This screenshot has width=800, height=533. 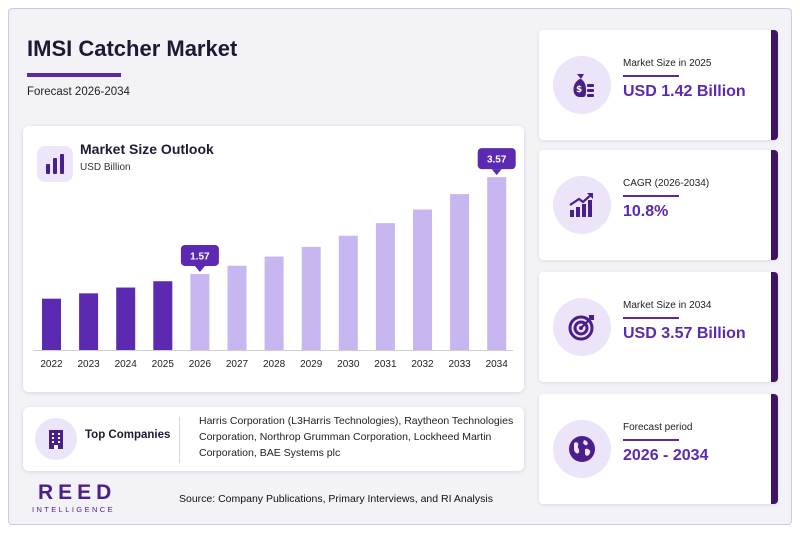 I want to click on stat-card-cagr: CAGR (2026-2034) 10.8%, so click(x=658, y=205).